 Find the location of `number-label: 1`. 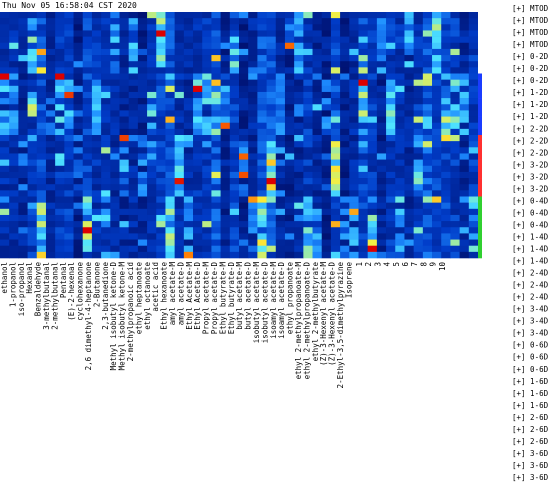

number-label: 1 is located at coordinates (359, 264).